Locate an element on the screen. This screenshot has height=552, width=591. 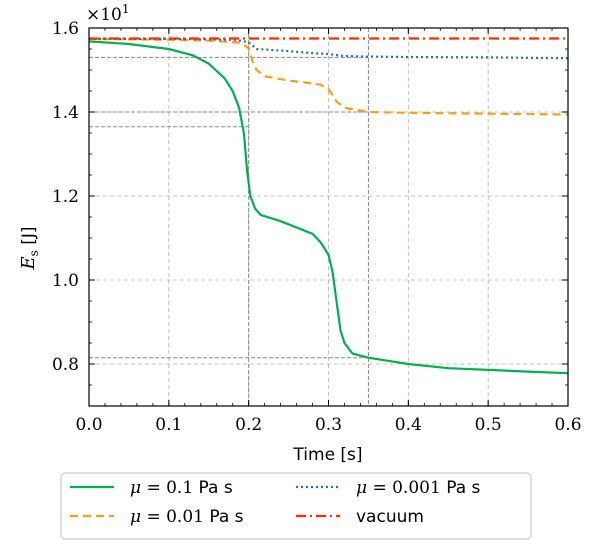
x-tick-label: 0.5 is located at coordinates (488, 425).